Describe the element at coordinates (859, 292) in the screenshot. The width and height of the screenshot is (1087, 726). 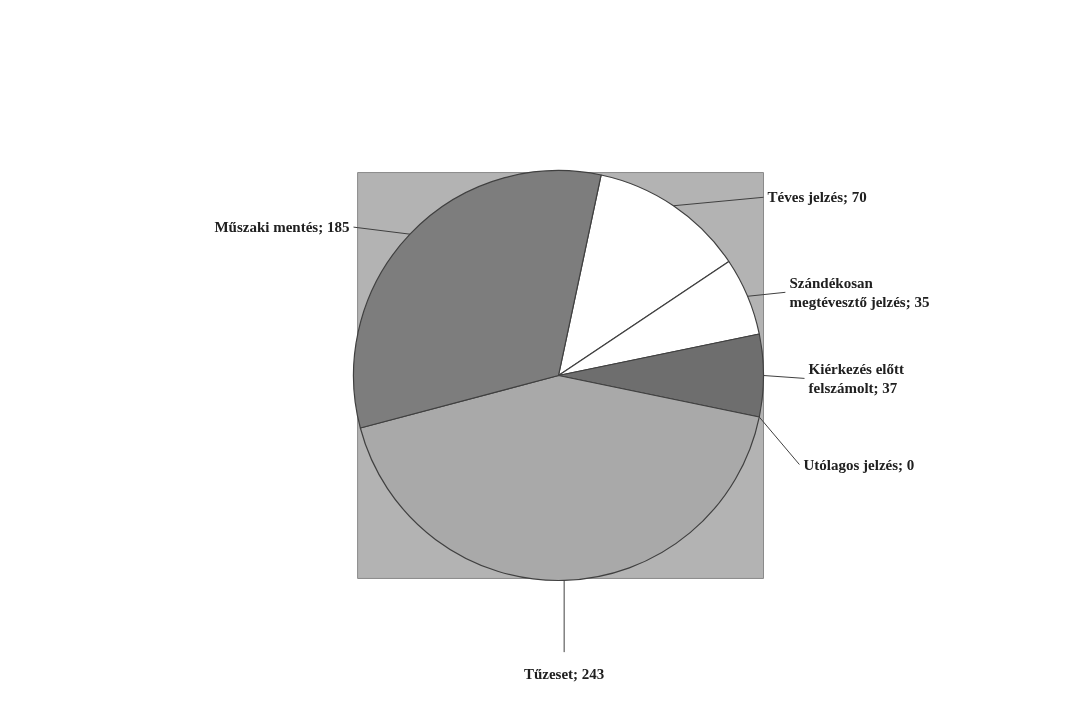
I see `slice-label: Szándékosan megtévesztő jelzés; 35` at that location.